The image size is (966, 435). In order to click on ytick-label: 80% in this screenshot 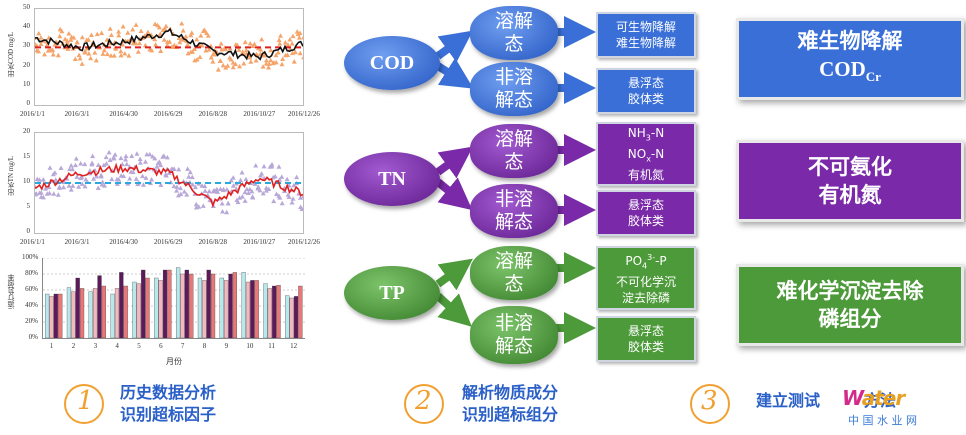, I will do `click(31, 273)`.